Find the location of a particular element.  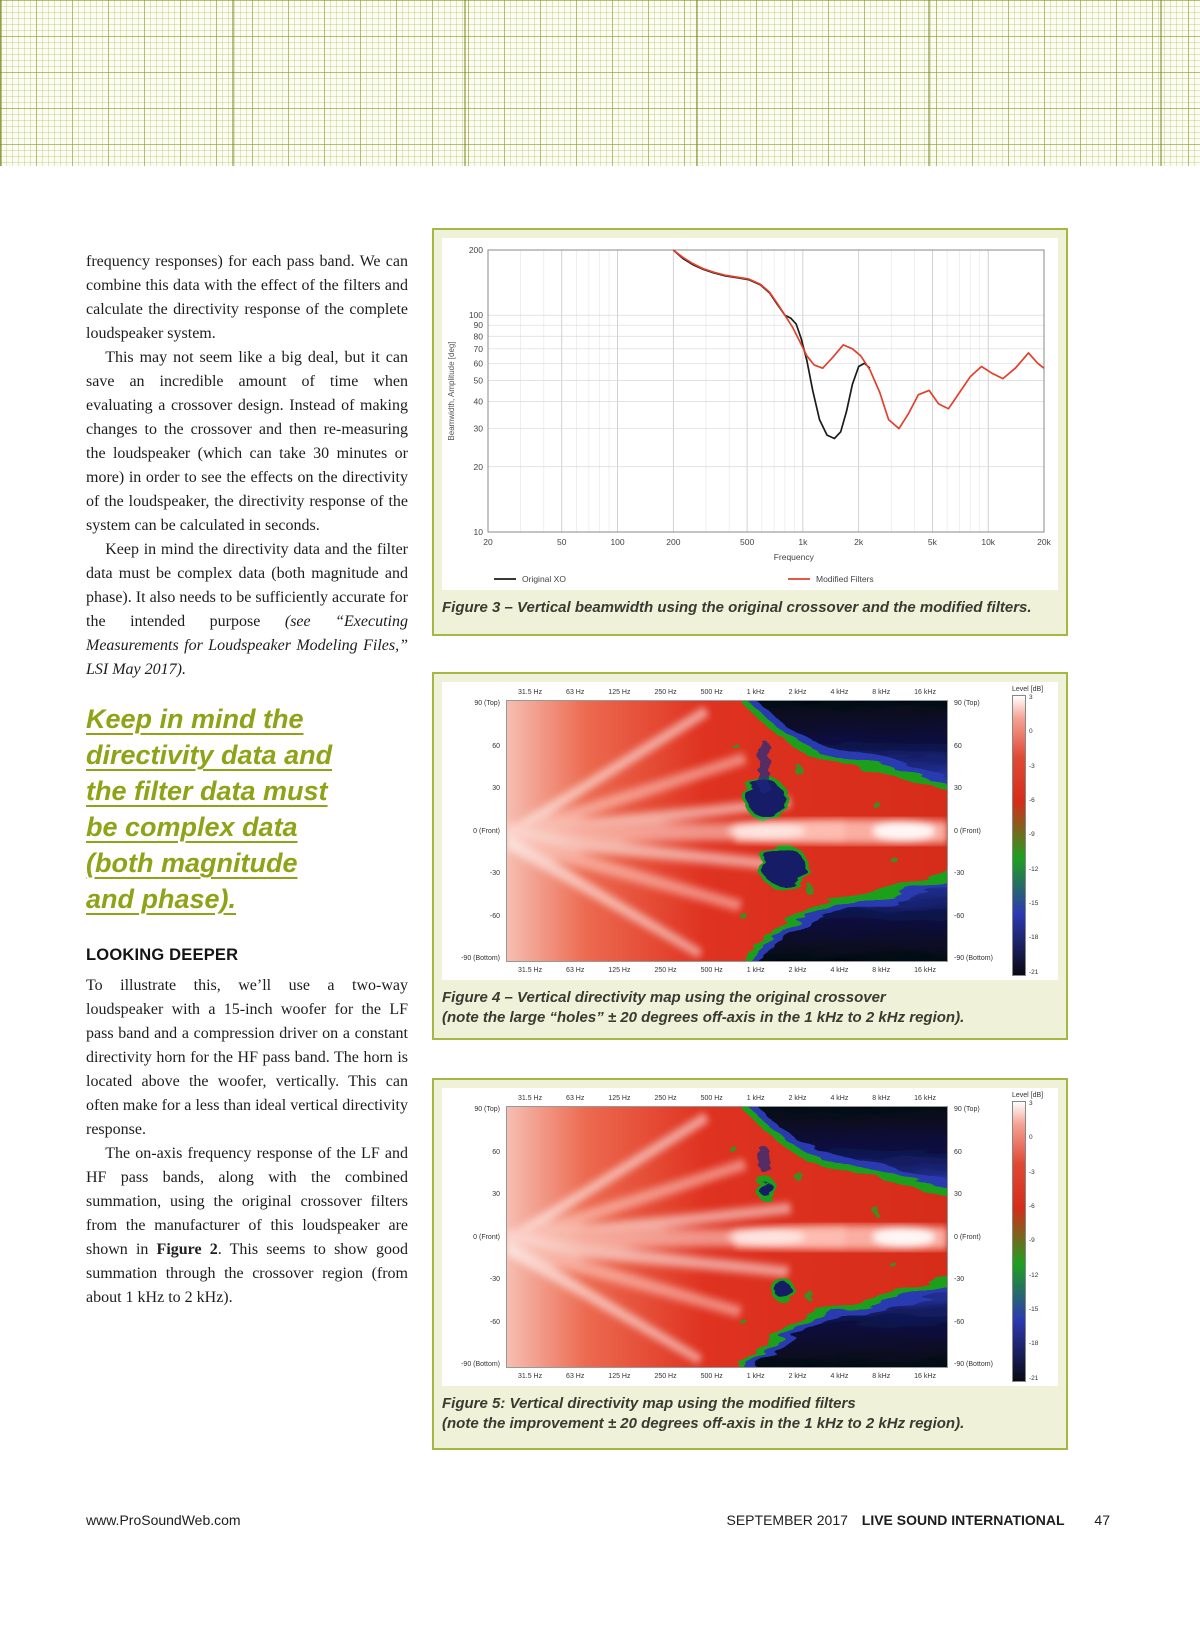

svg-text: 90 is located at coordinates (479, 325).